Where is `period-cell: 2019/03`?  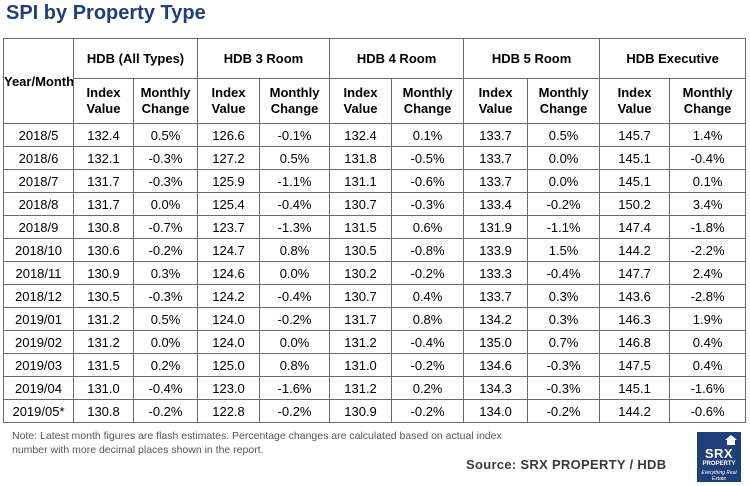 period-cell: 2019/03 is located at coordinates (38, 365).